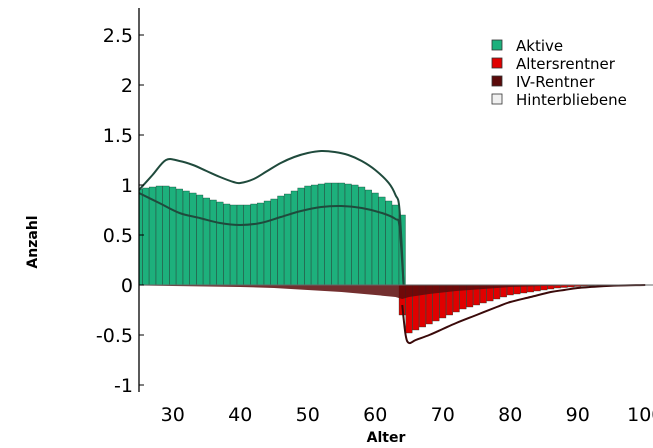  Describe the element at coordinates (118, 236) in the screenshot. I see `y-tick-label: 0.5` at that location.